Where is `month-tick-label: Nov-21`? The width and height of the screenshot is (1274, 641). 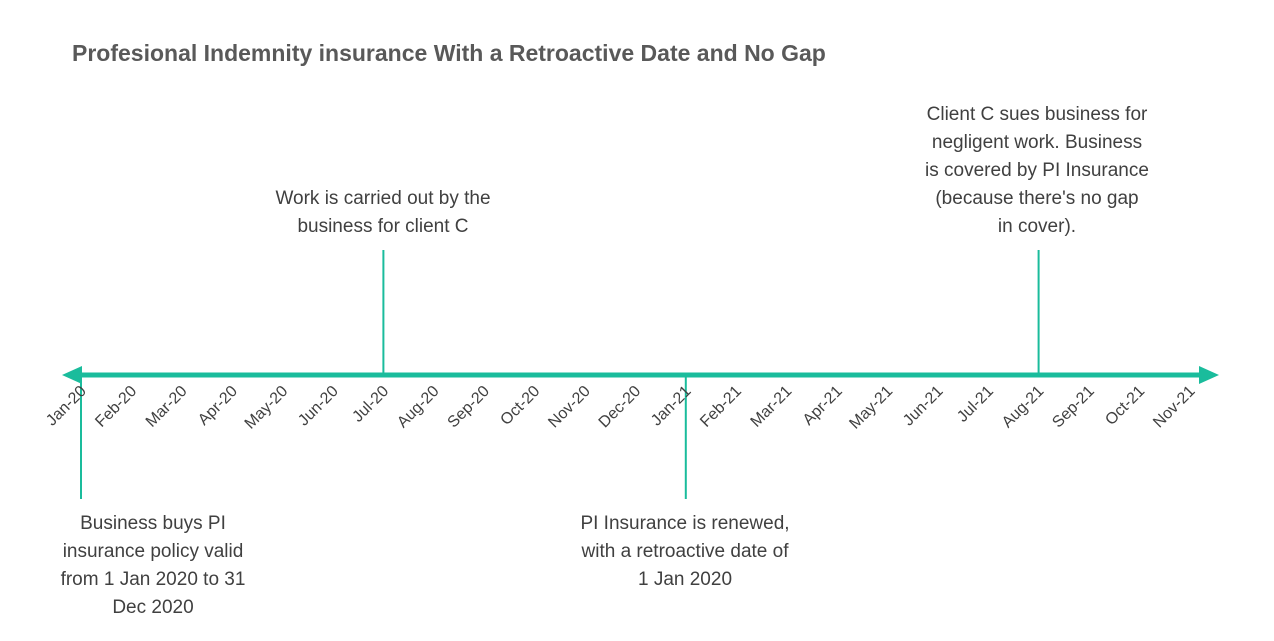 month-tick-label: Nov-21 is located at coordinates (1174, 407).